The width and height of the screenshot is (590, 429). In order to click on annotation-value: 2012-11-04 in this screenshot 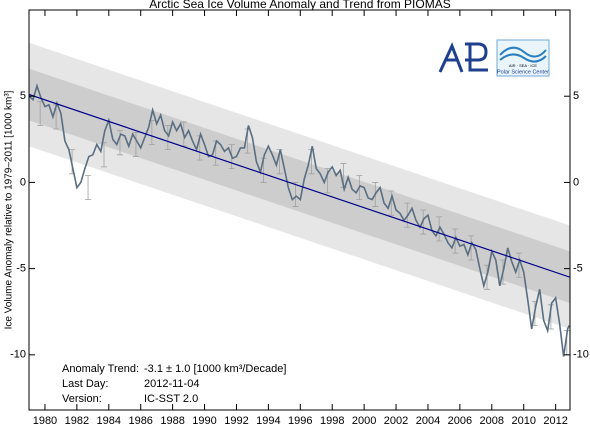, I will do `click(171, 384)`.